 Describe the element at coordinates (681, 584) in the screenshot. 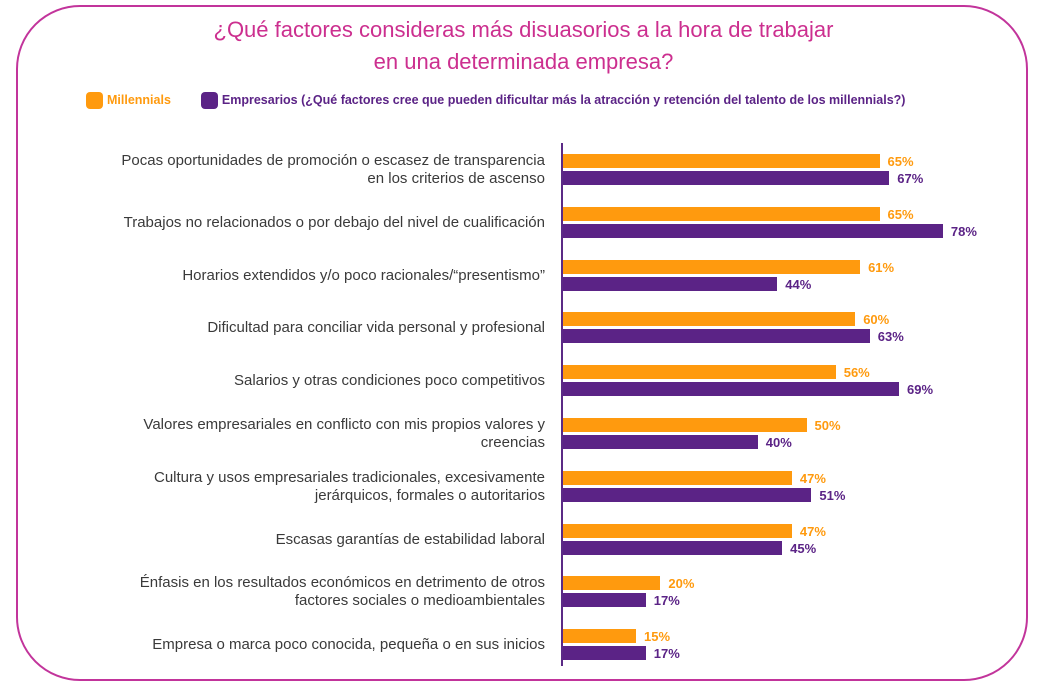

I see `value-label-millennials: 20%` at that location.